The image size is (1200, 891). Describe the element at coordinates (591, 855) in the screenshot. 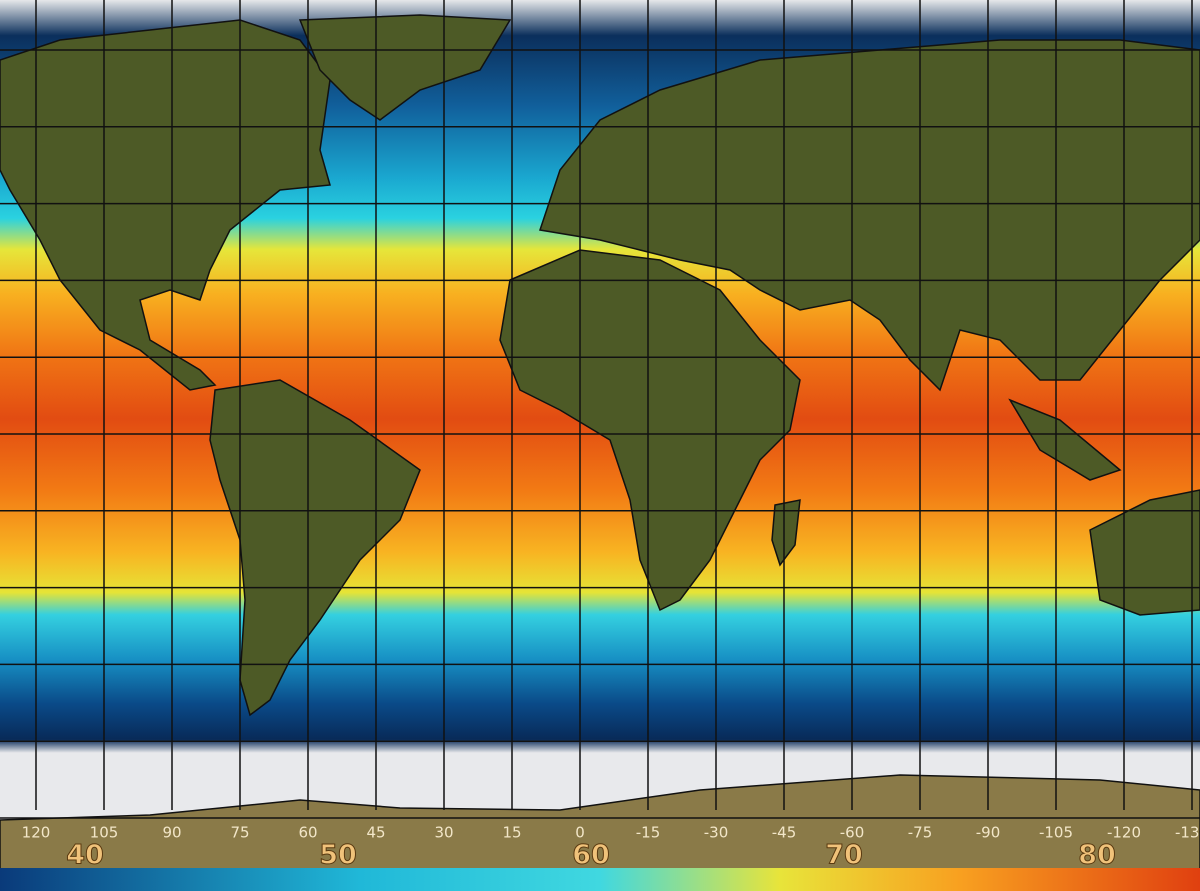

I see `scale-label: 60` at that location.